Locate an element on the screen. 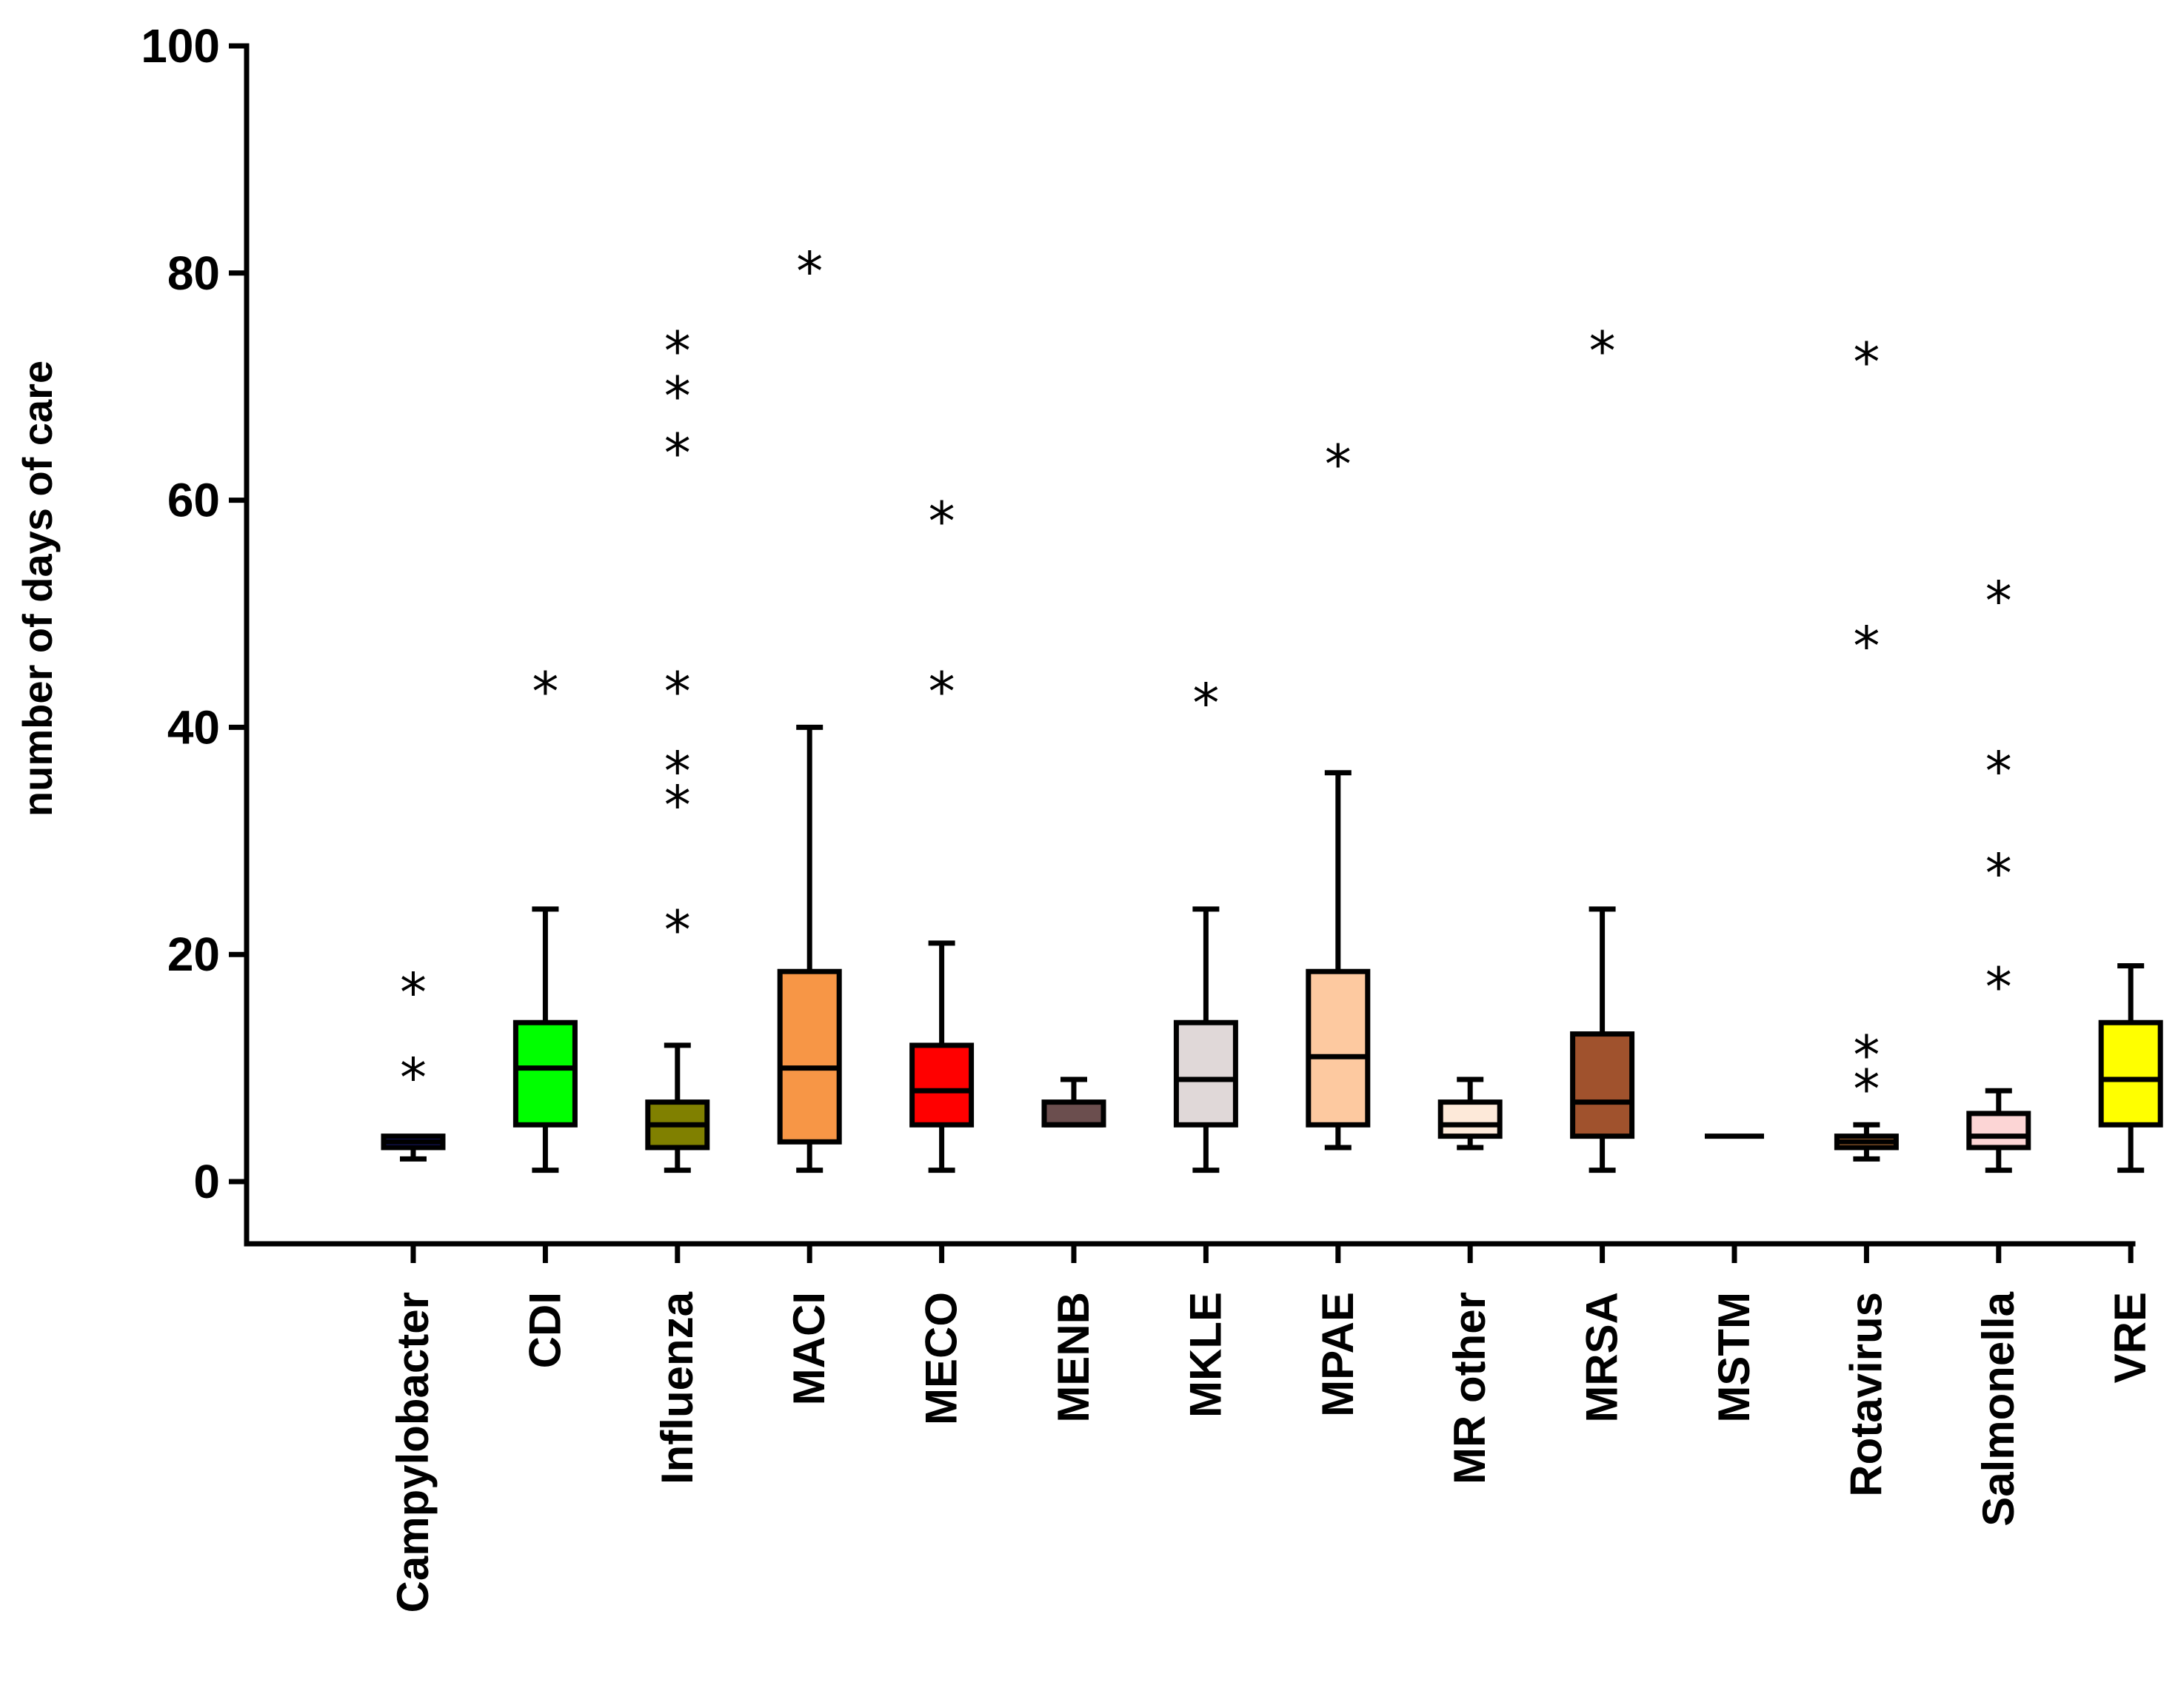 Image resolution: width=2178 pixels, height=1708 pixels. box-group-campylobacter: ** is located at coordinates (413, 1112).